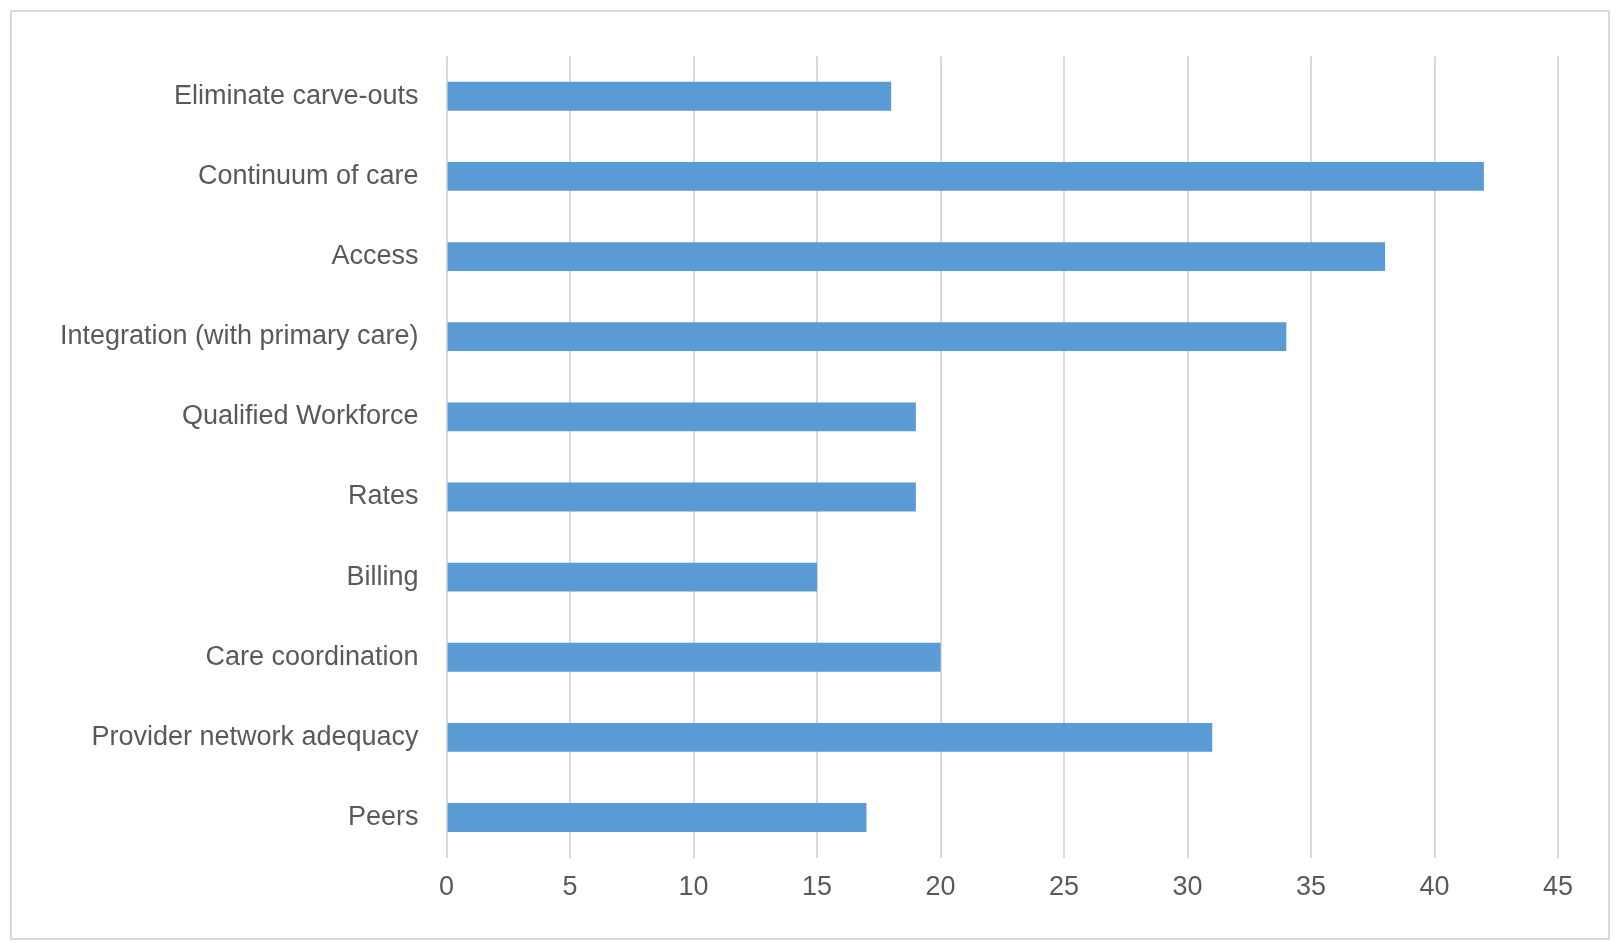 The width and height of the screenshot is (1624, 943). I want to click on y-tick-label: Provider network adequacy, so click(255, 735).